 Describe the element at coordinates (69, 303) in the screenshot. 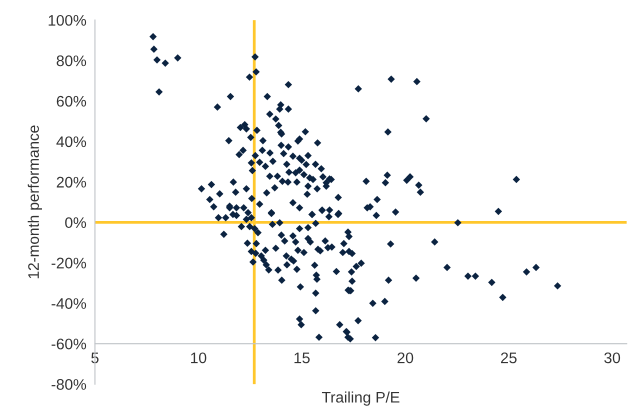

I see `y-tick-label: -40%` at that location.